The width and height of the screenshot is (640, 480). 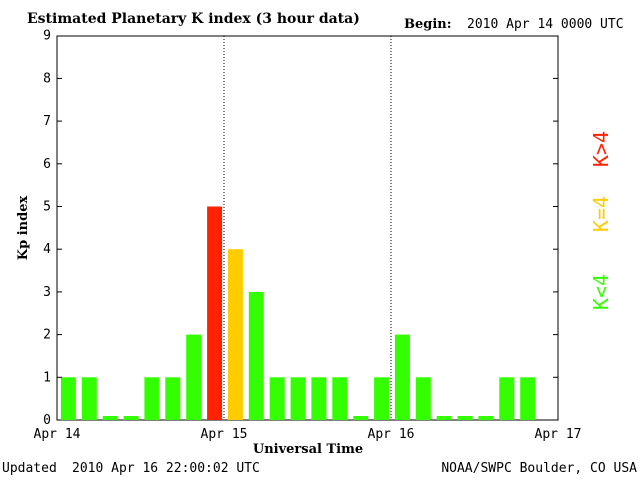 What do you see at coordinates (57, 434) in the screenshot?
I see `x-tick-label: Apr 14` at bounding box center [57, 434].